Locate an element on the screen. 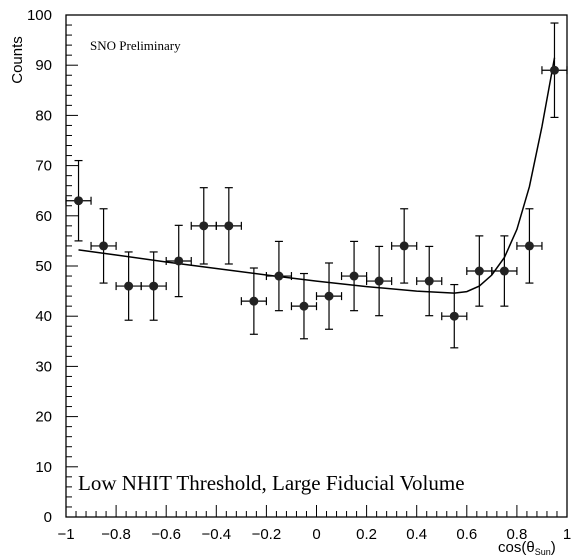 The height and width of the screenshot is (559, 573). y-axis-label: Counts is located at coordinates (17, 60).